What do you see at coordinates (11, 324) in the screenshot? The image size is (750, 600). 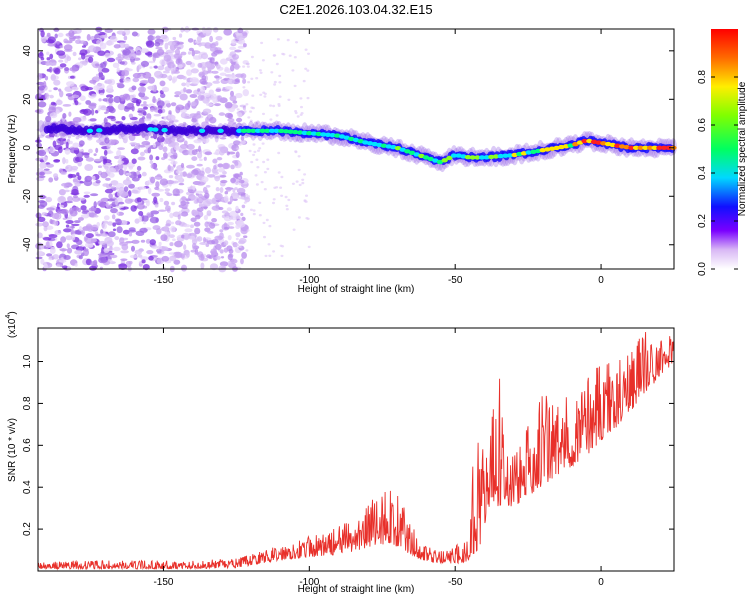 I see `snr-y-scale-label: (x104)` at bounding box center [11, 324].